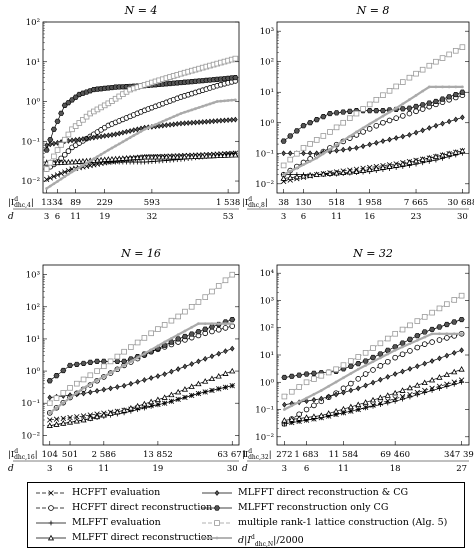 This screenshot has width=474, height=552. I want to click on legend-symbol-ml_cg, so click(217, 493).